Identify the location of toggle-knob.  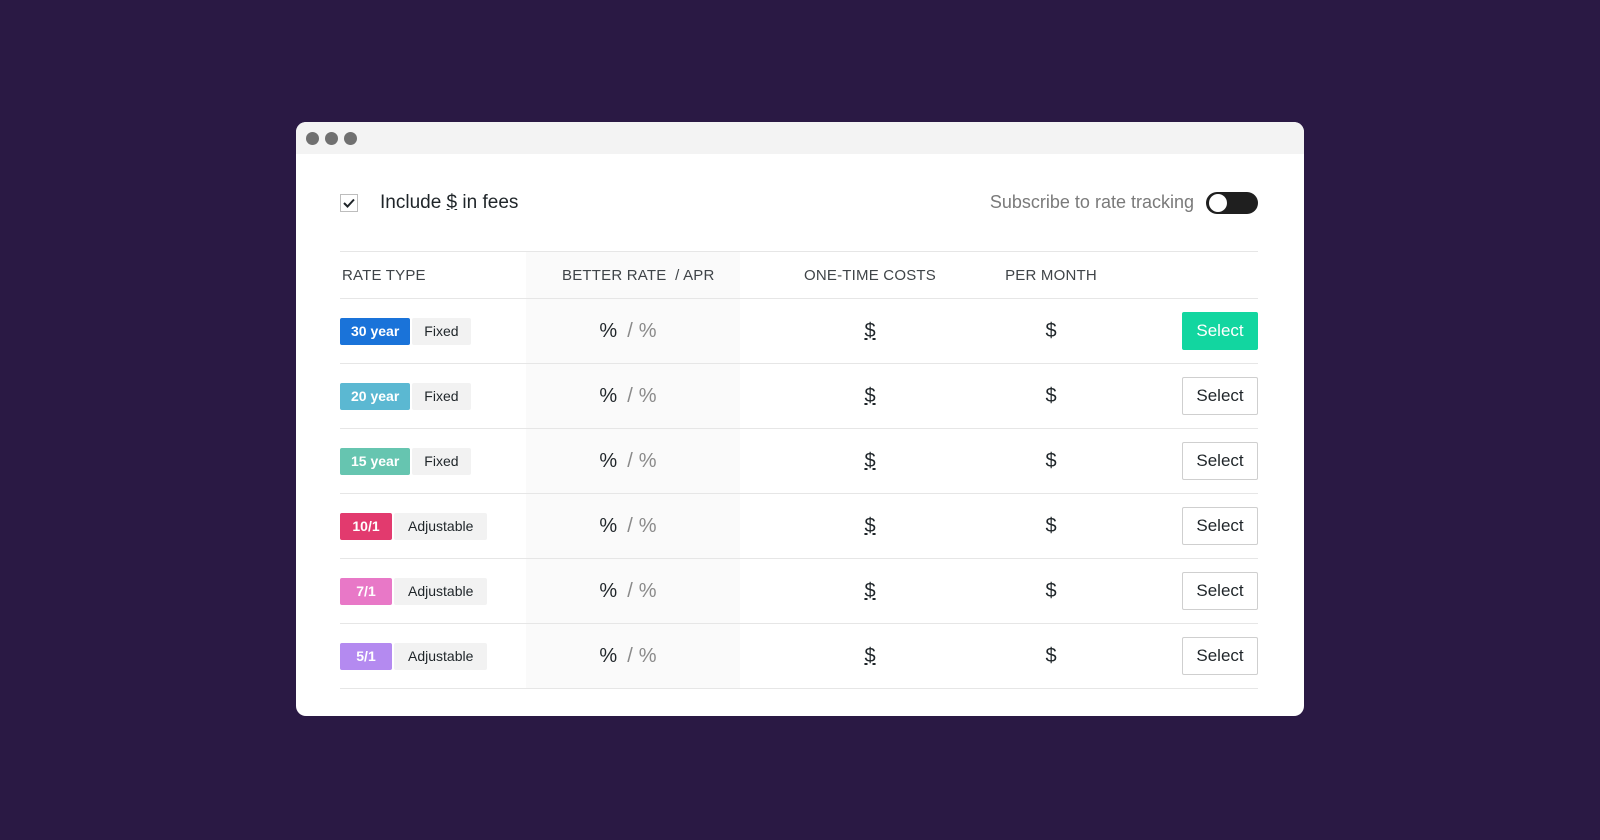
(1218, 202).